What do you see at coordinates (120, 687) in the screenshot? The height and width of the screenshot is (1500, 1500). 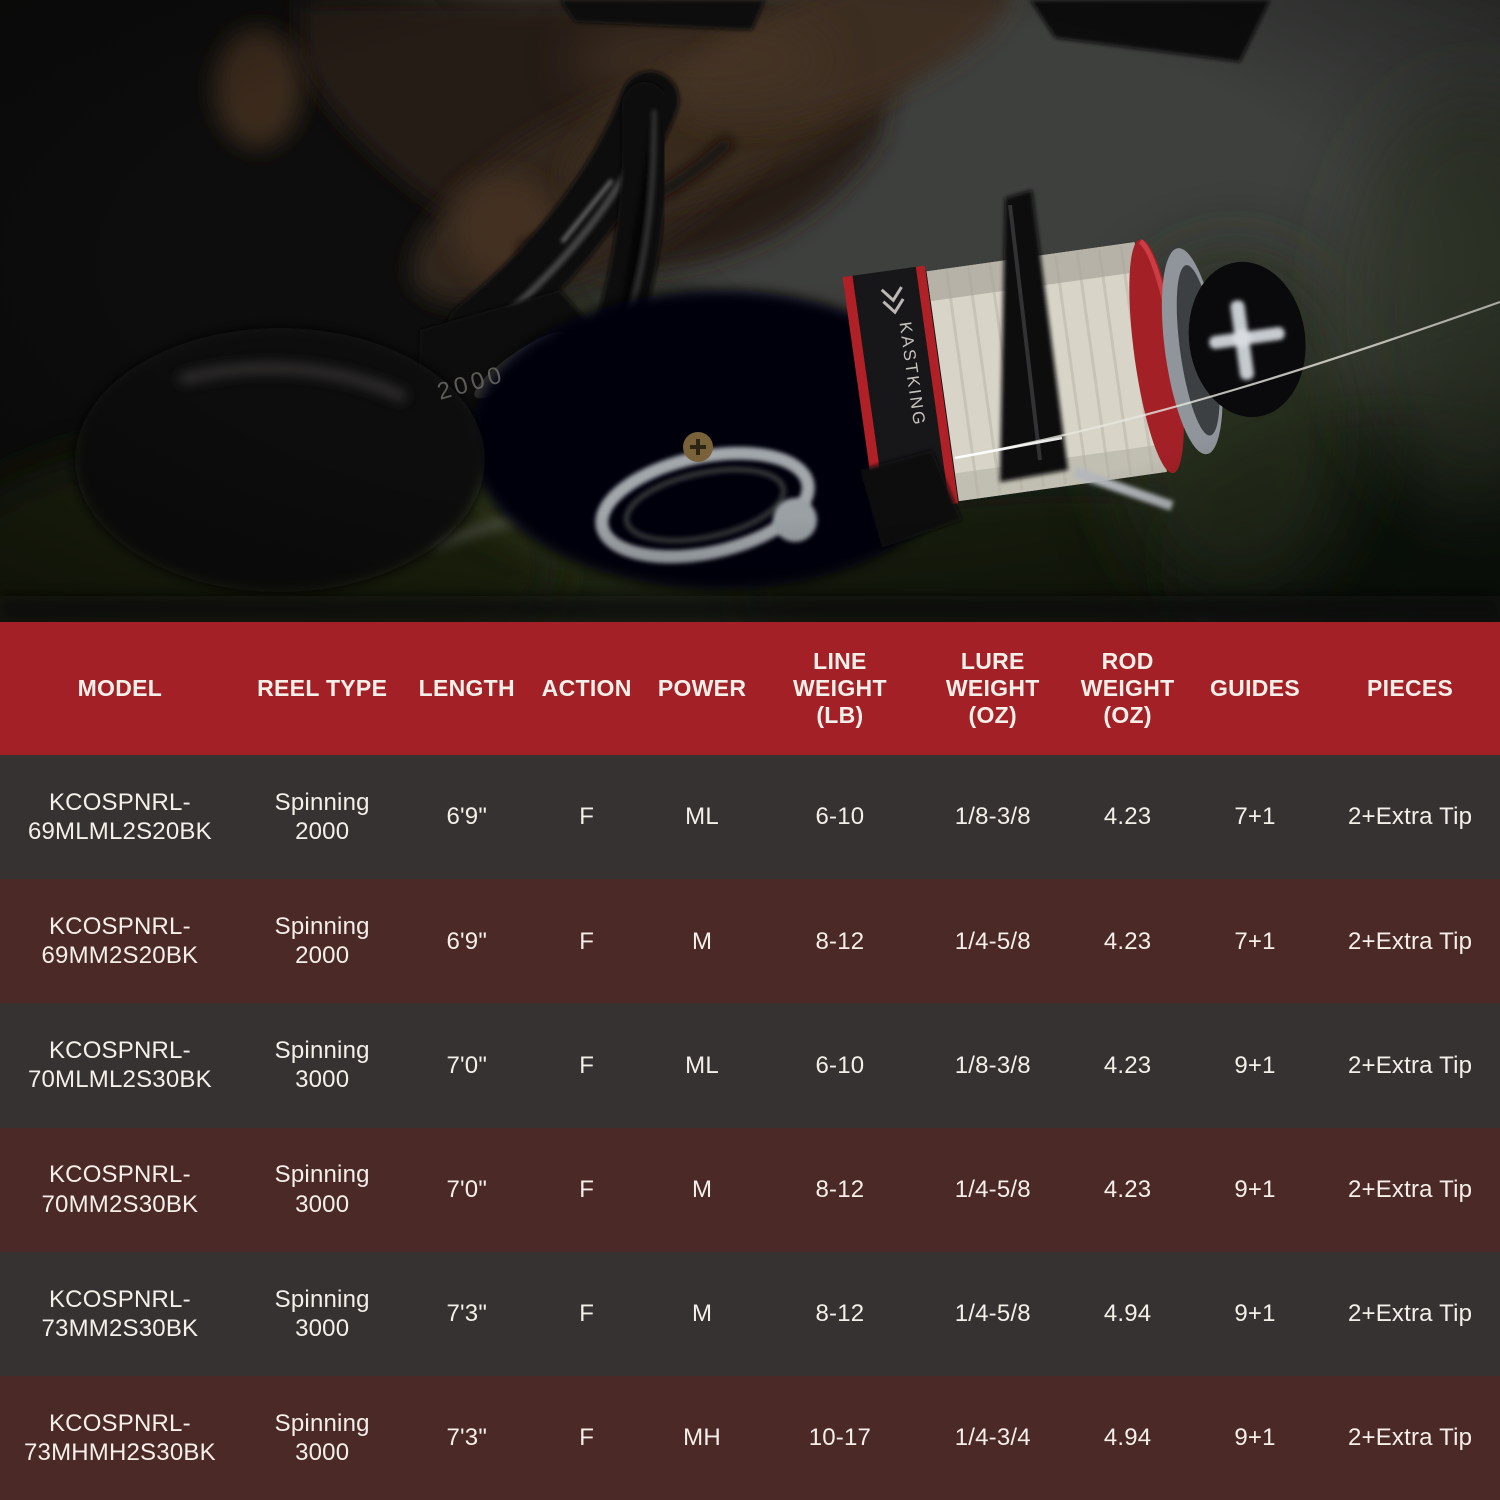 I see `column-header: MODEL` at bounding box center [120, 687].